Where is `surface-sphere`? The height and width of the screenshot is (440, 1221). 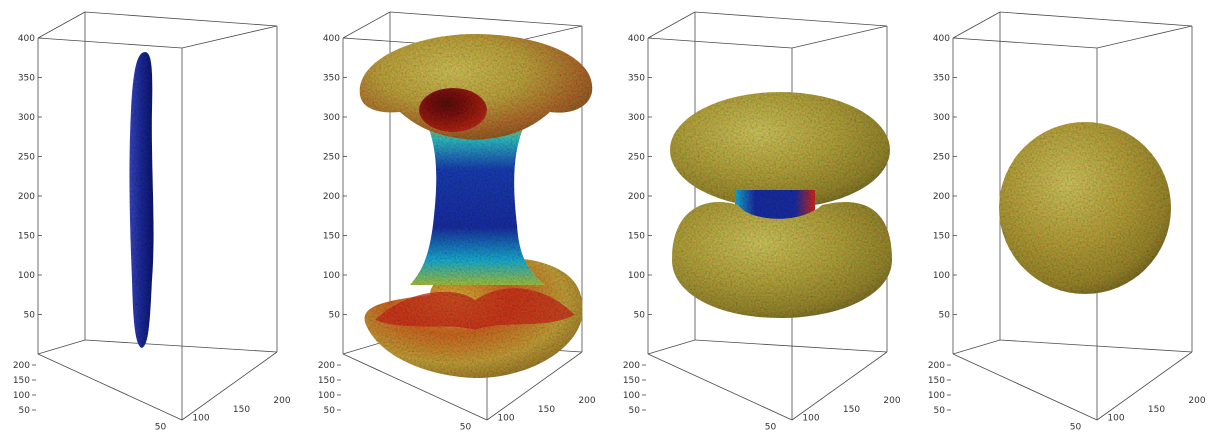
surface-sphere is located at coordinates (1085, 208).